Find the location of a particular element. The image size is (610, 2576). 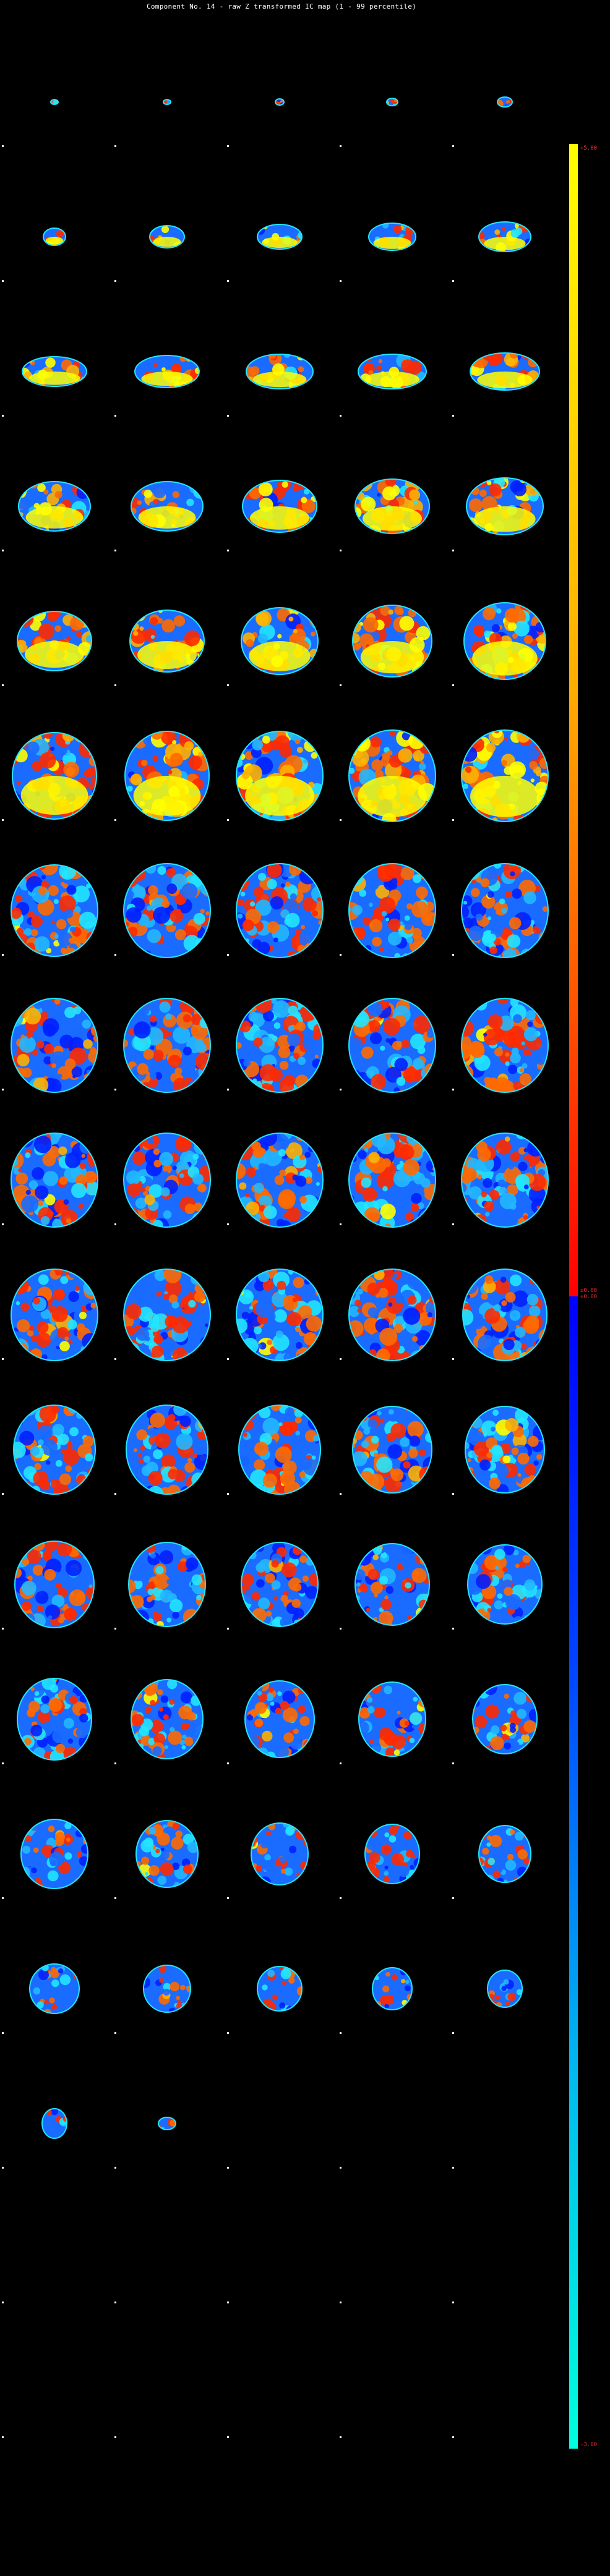

colorbar-max-label: +5.00 is located at coordinates (589, 148).